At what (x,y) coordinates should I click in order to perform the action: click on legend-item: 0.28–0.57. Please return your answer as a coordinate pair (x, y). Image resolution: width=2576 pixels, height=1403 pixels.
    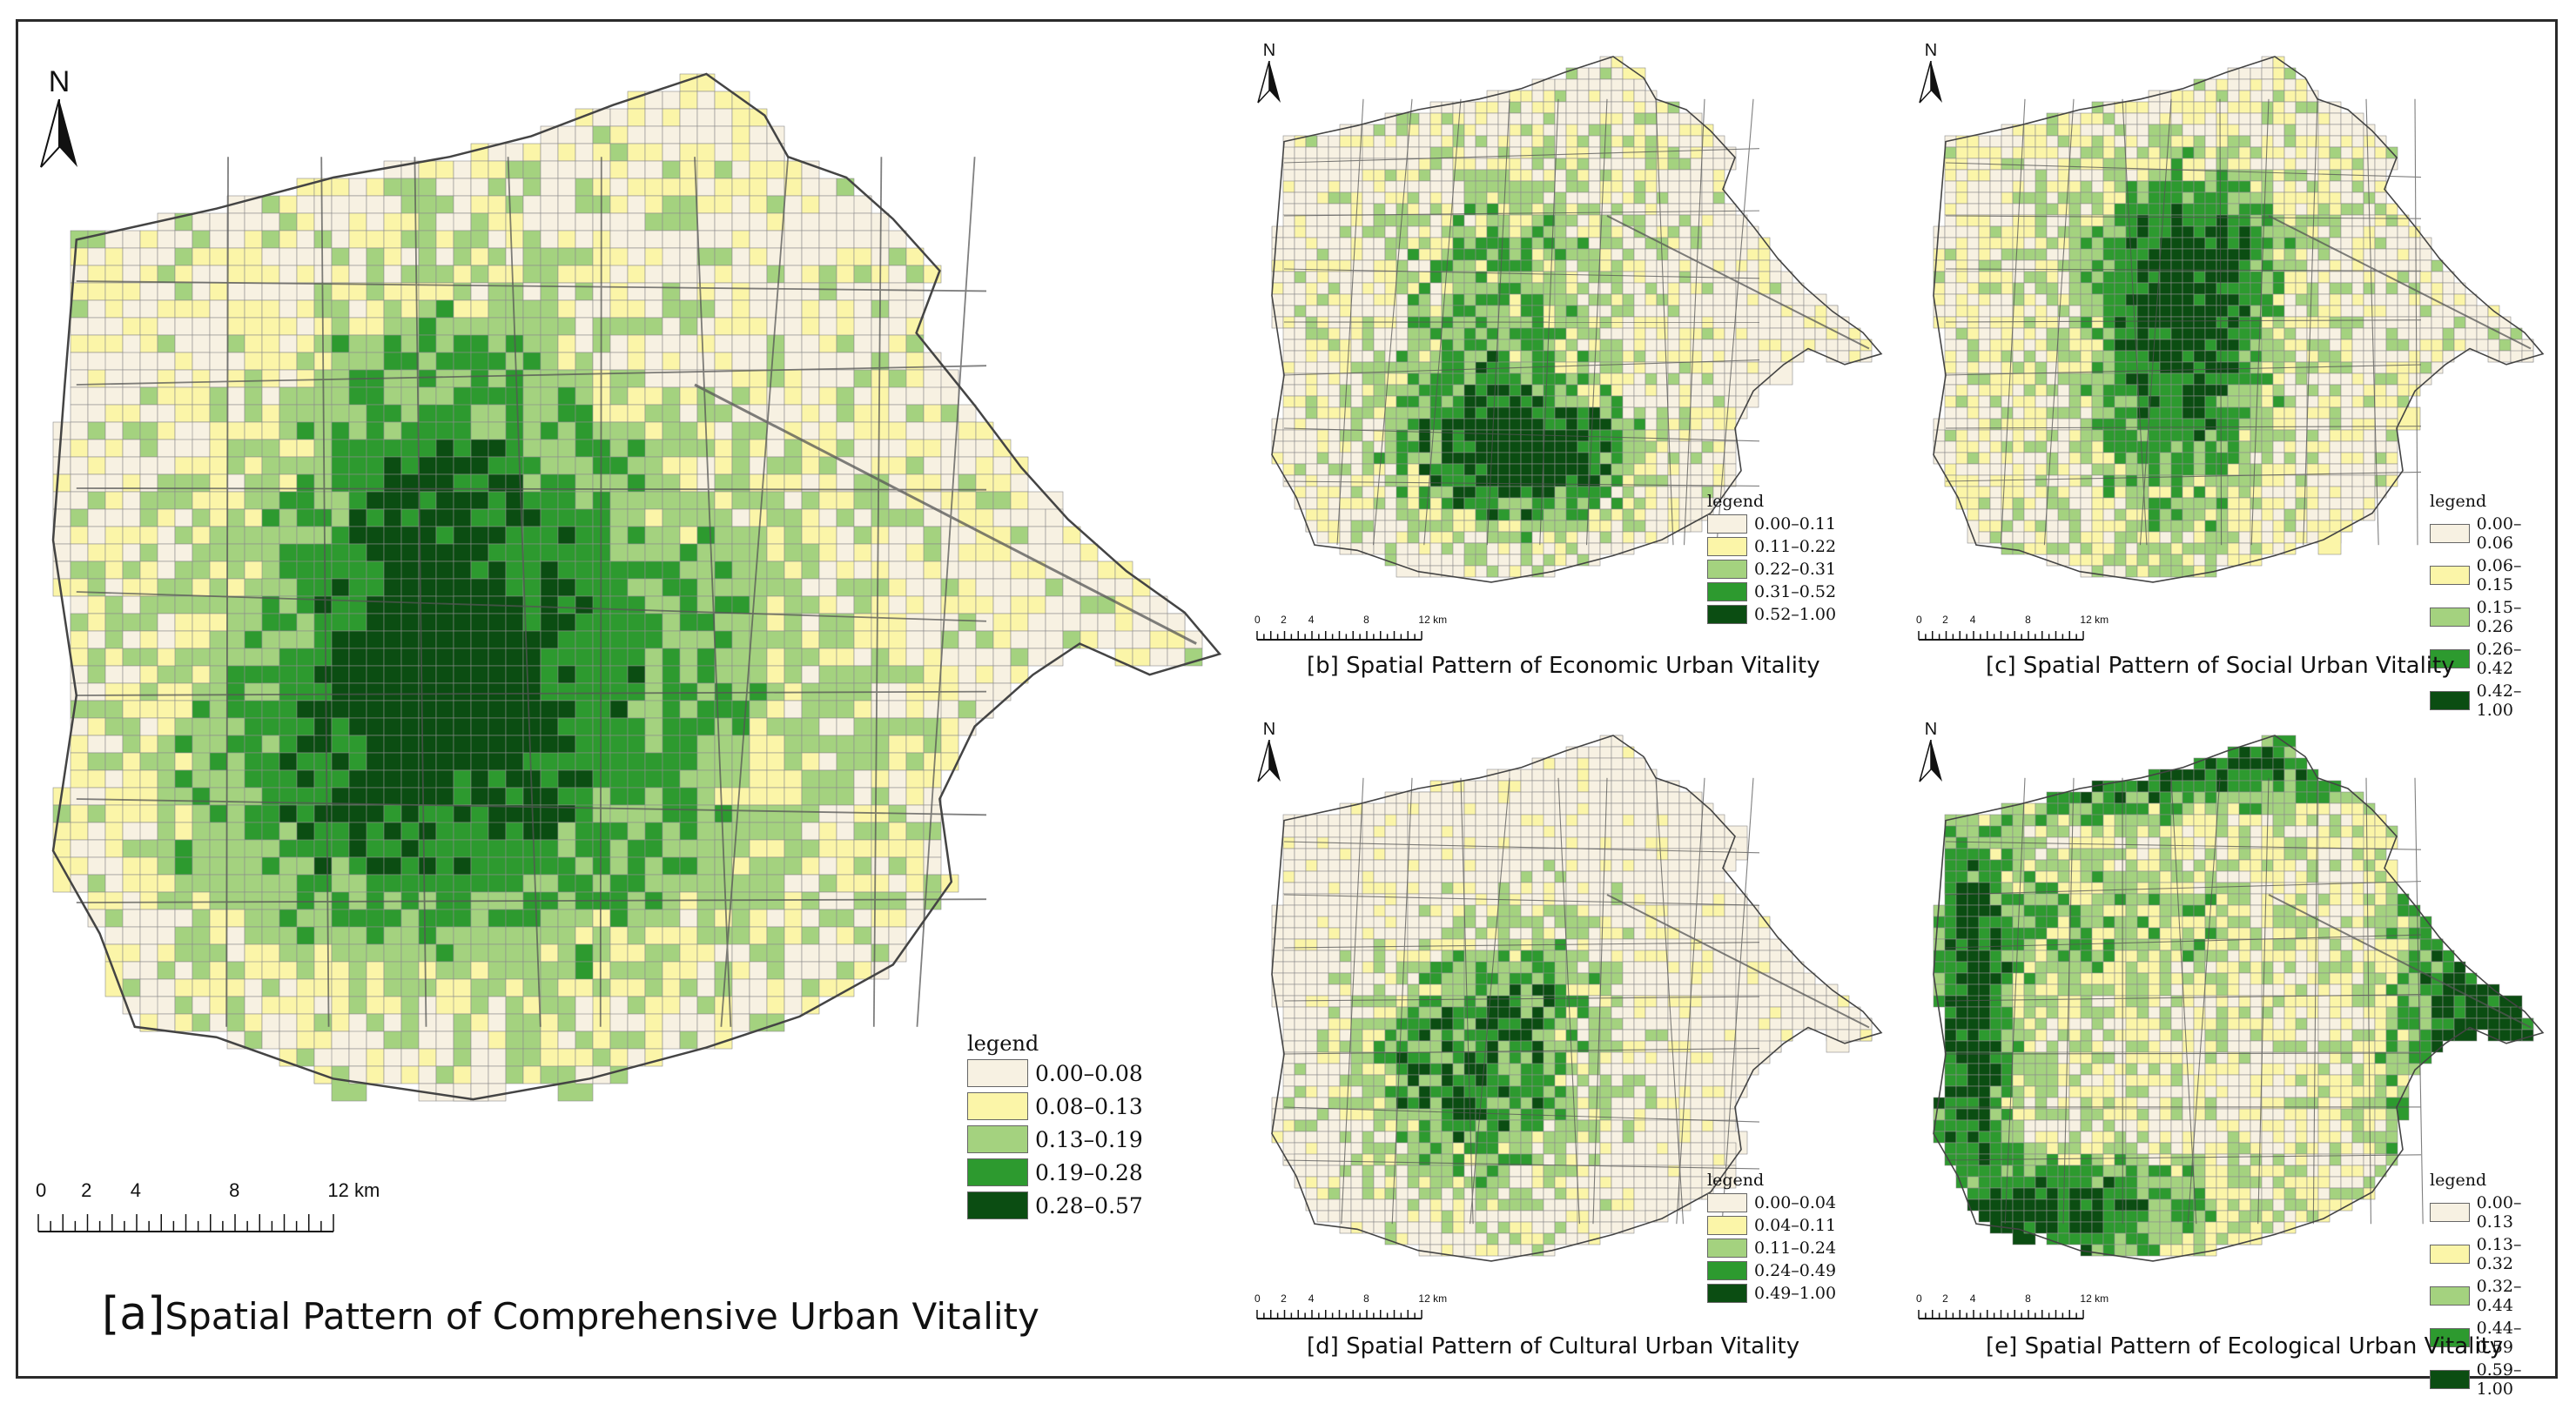
    Looking at the image, I should click on (1055, 1205).